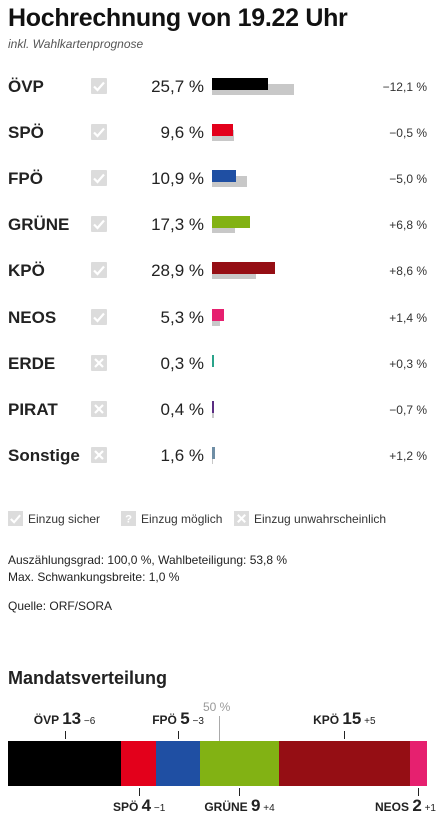 This screenshot has height=840, width=437. Describe the element at coordinates (219, 728) in the screenshot. I see `half-mark-line` at that location.